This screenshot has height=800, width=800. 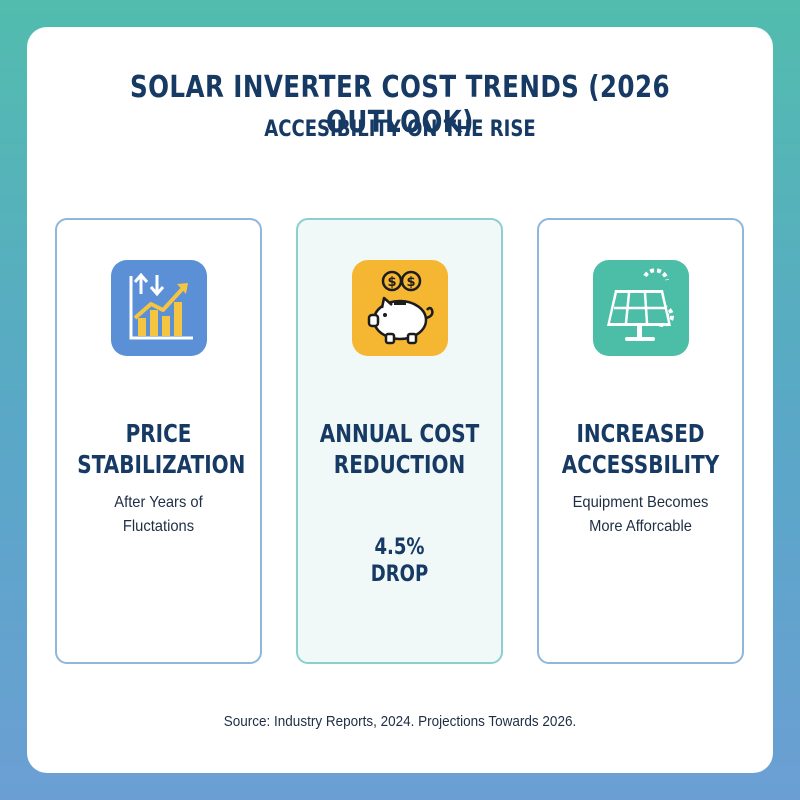 What do you see at coordinates (161, 449) in the screenshot?
I see `panel-heading: PRICE STABILIZATION` at bounding box center [161, 449].